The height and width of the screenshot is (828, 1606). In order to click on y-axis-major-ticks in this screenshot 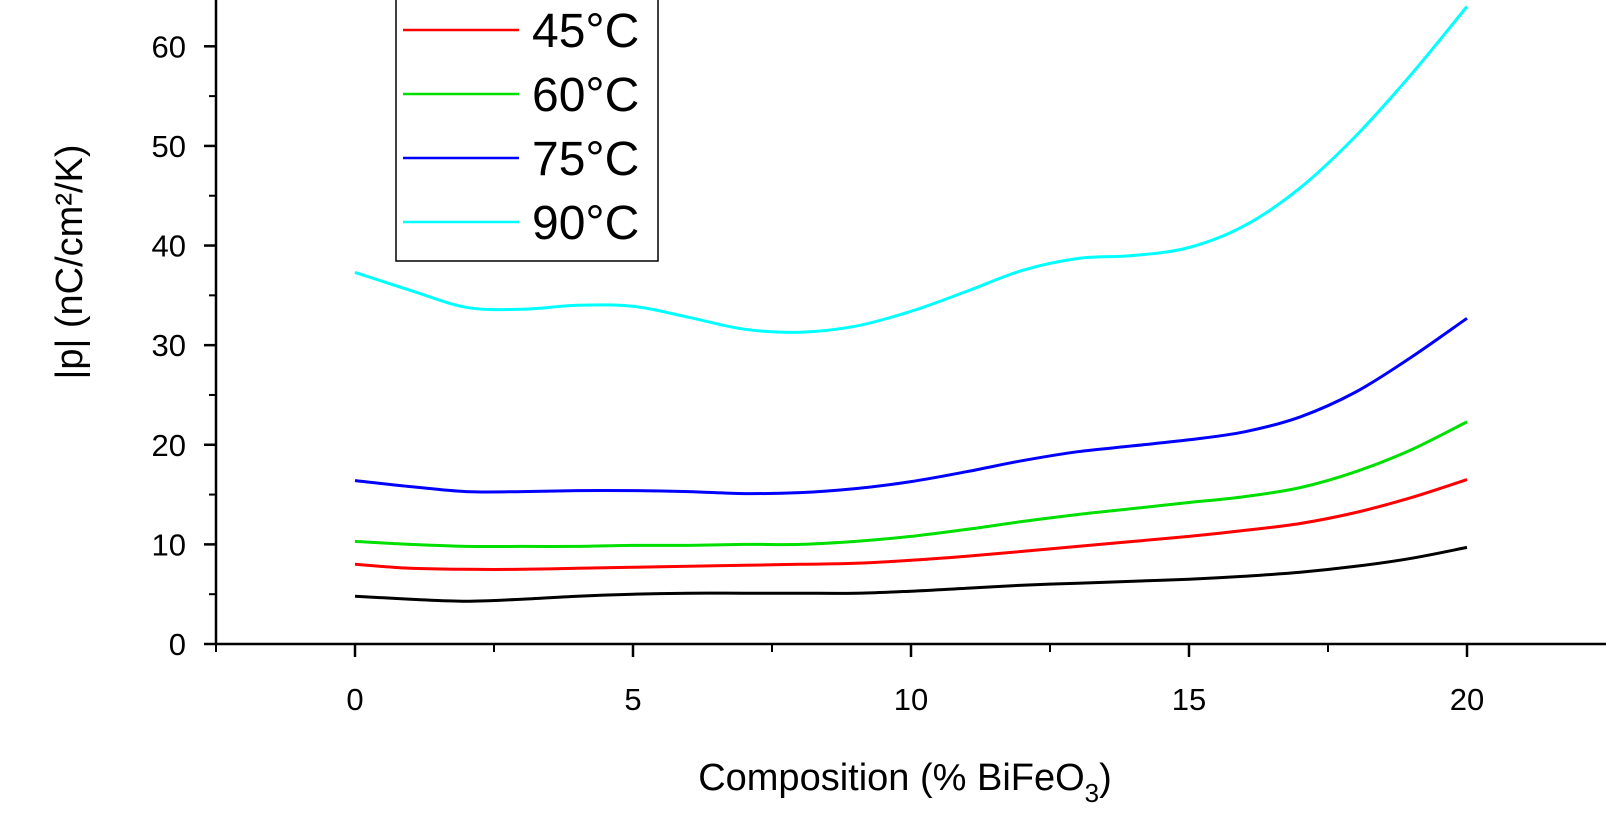, I will do `click(210, 345)`.